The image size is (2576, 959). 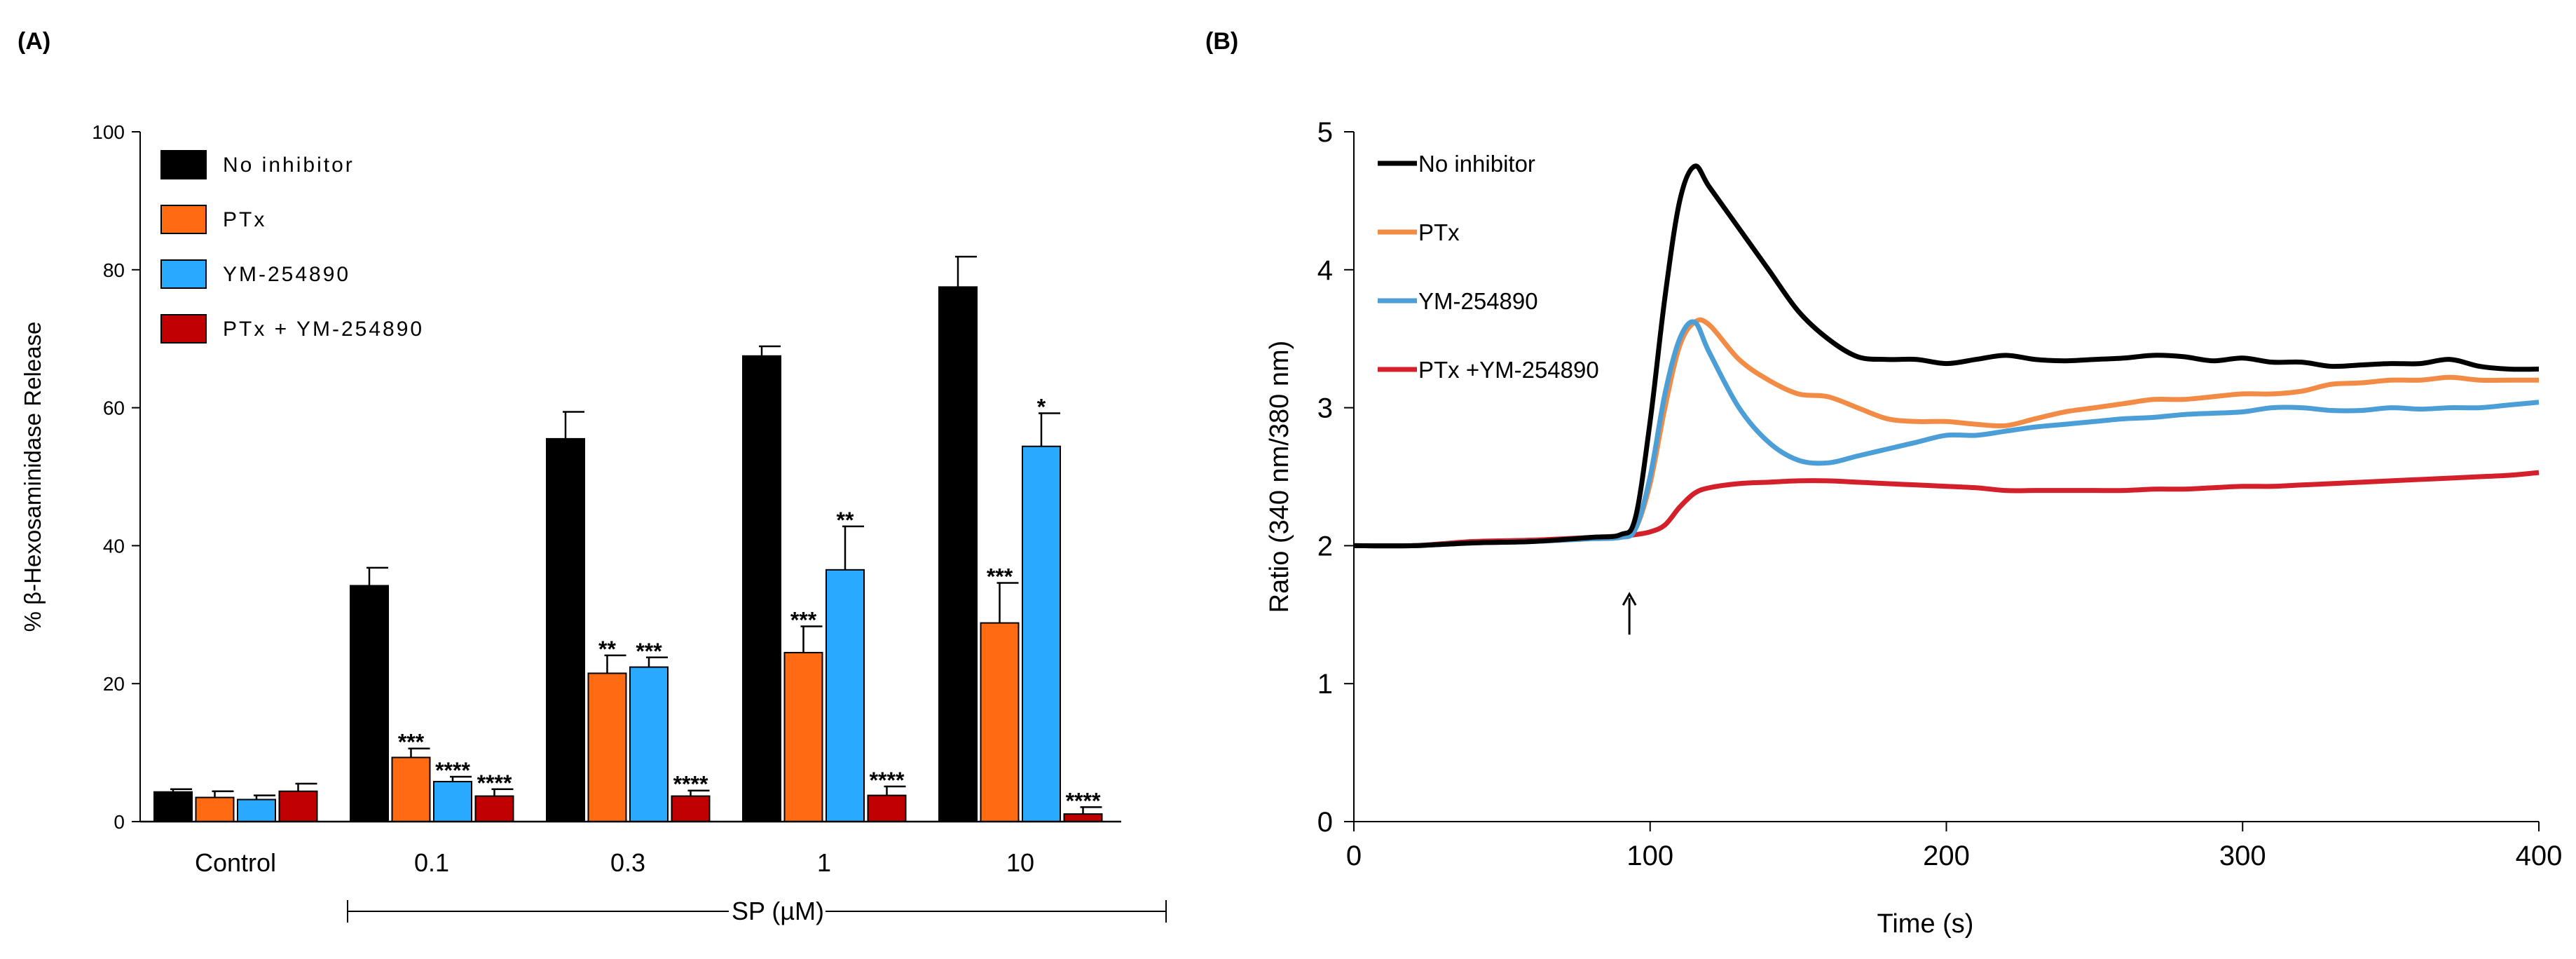 What do you see at coordinates (1926, 924) in the screenshot?
I see `x-axis-label: Time (s)` at bounding box center [1926, 924].